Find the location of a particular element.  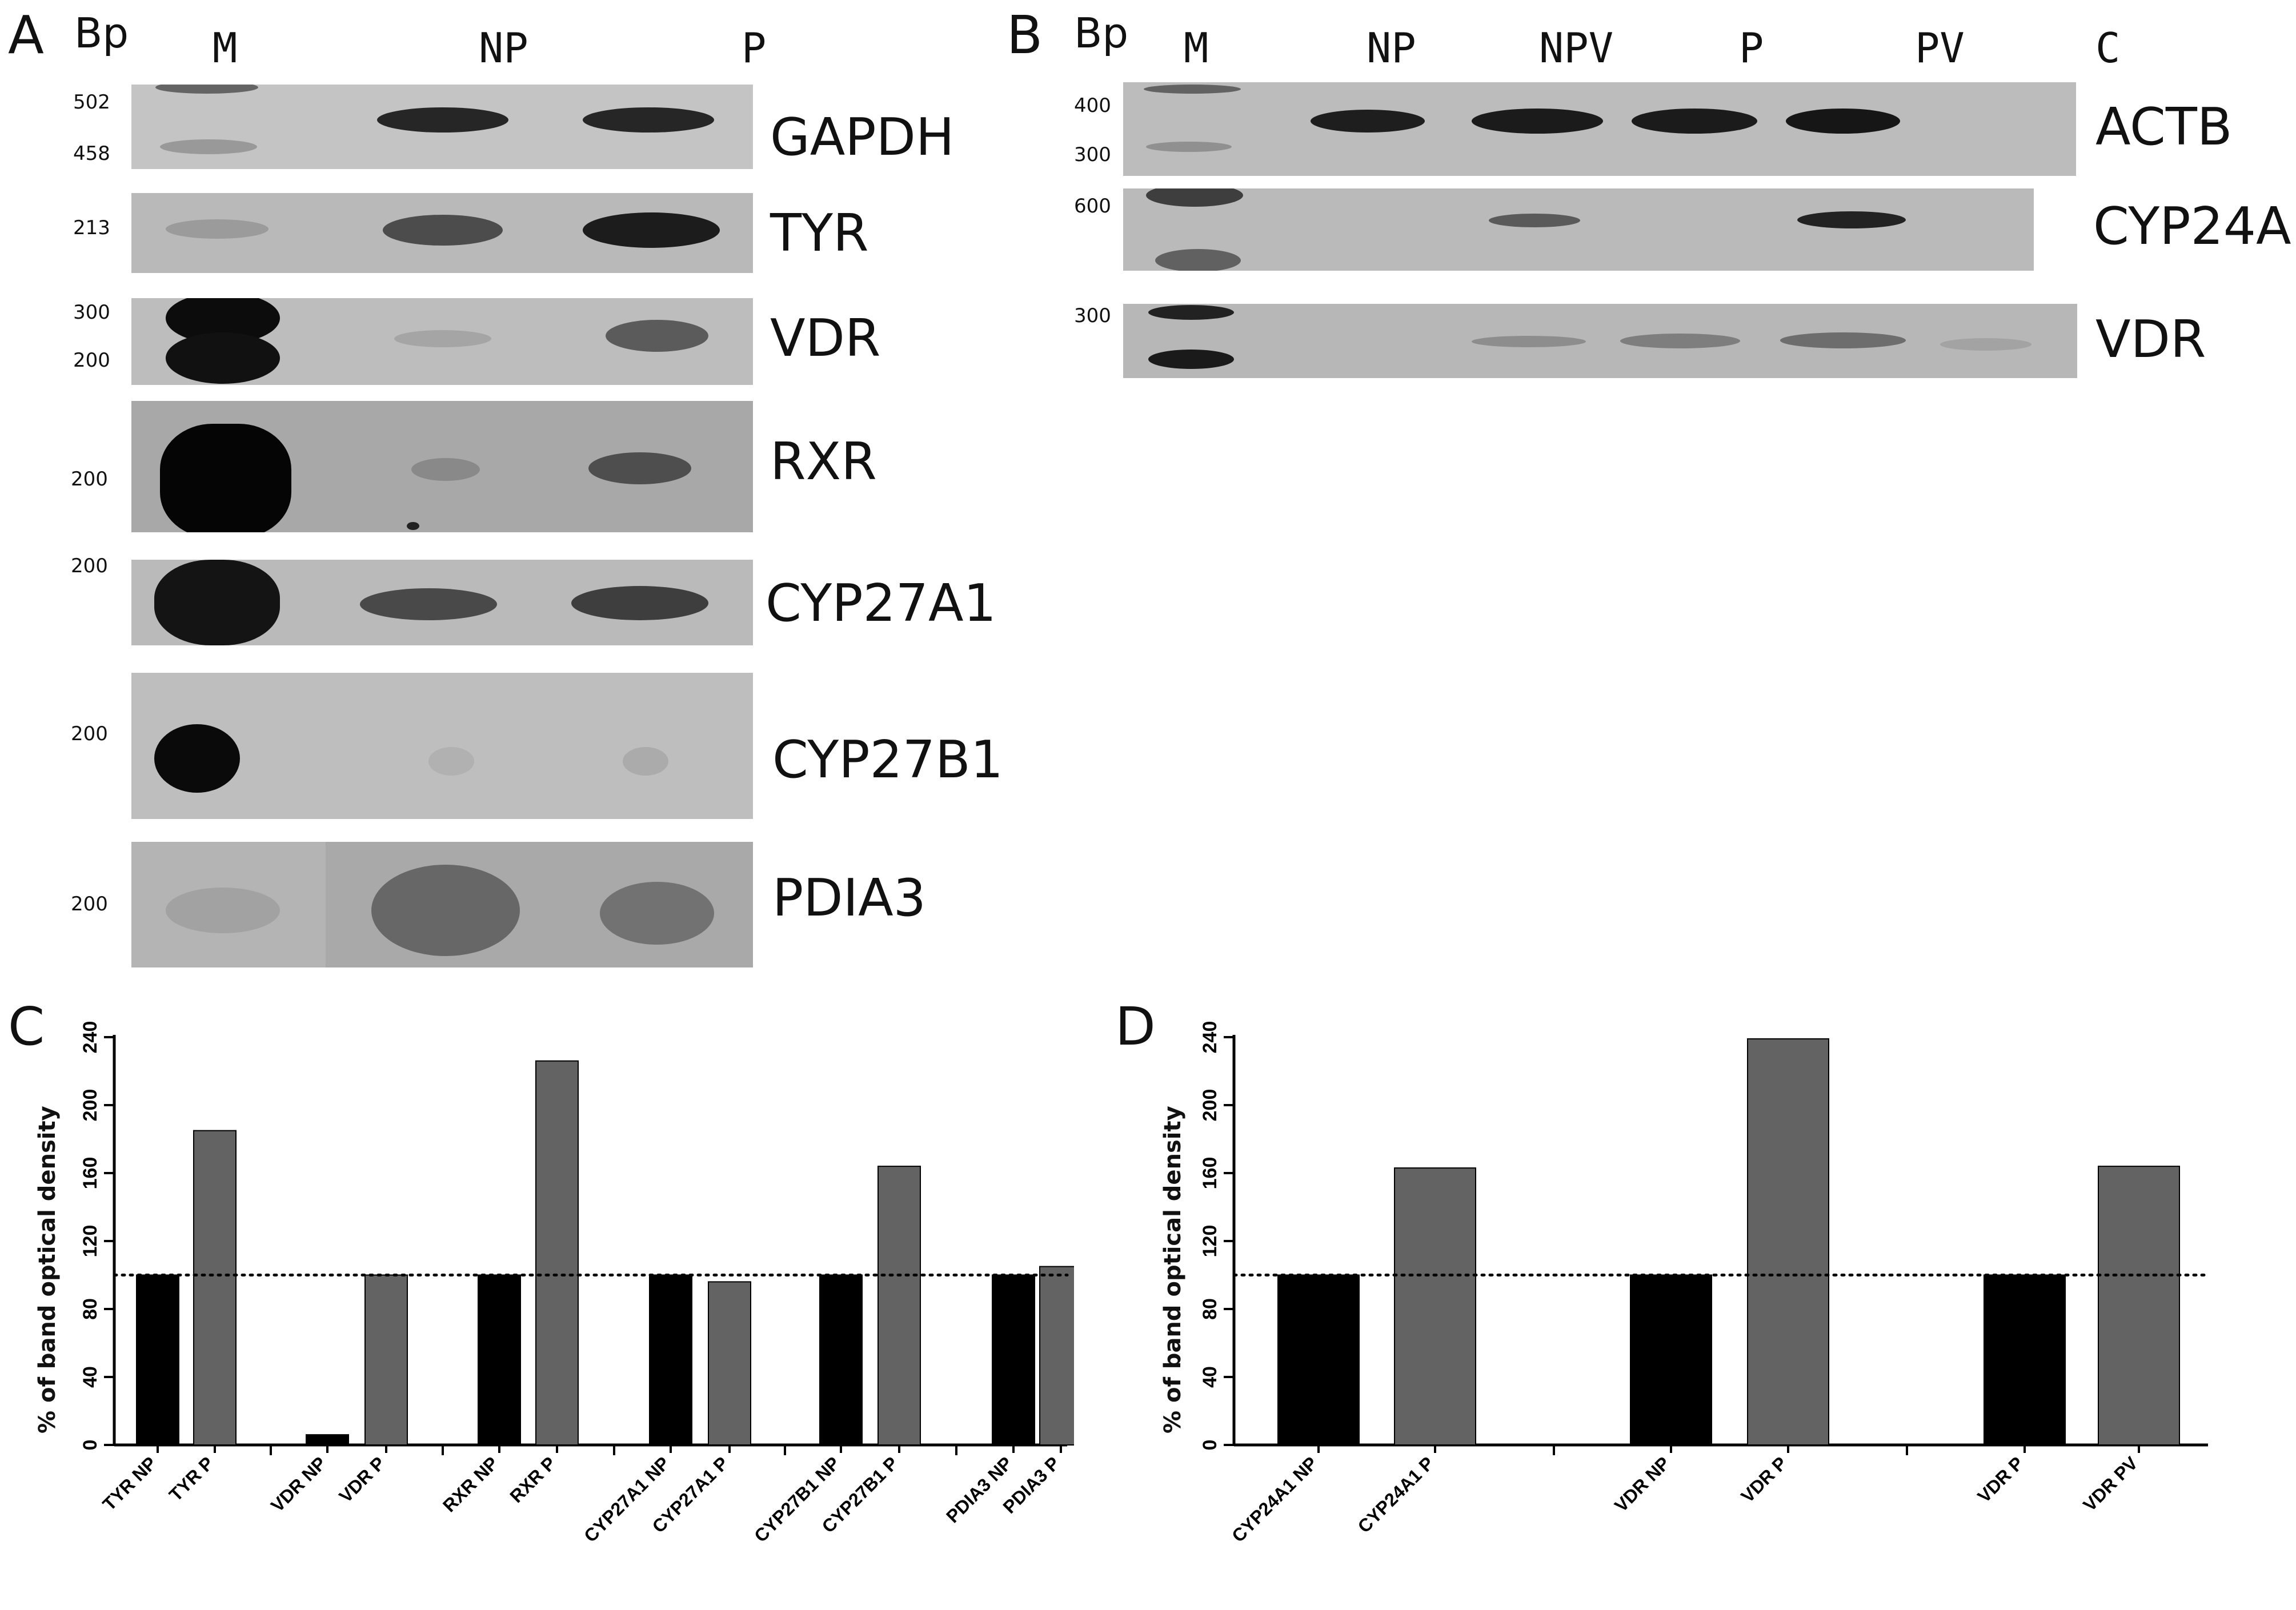

x-tick-label: TYR NP is located at coordinates (130, 1483).